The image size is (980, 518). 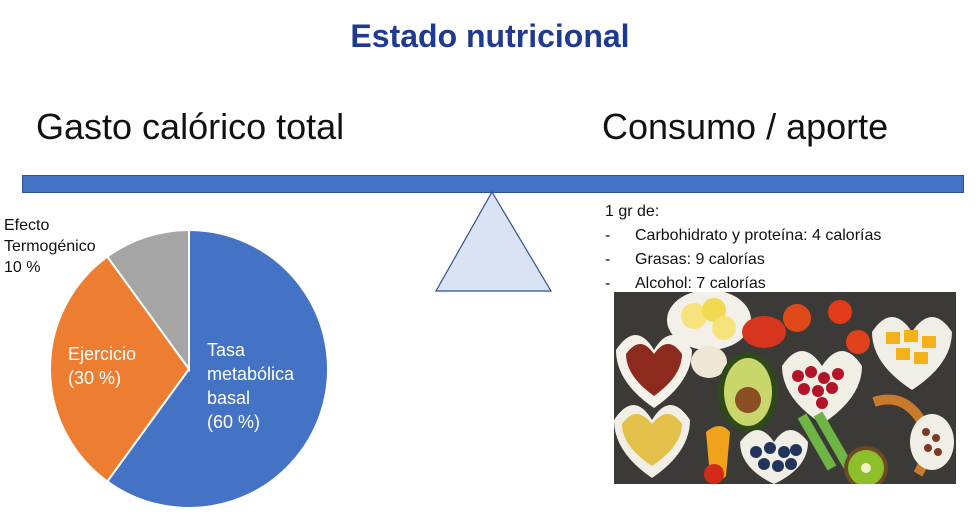 What do you see at coordinates (743, 235) in the screenshot?
I see `list-item: - Carbohidrato y proteína: 4 calorías` at bounding box center [743, 235].